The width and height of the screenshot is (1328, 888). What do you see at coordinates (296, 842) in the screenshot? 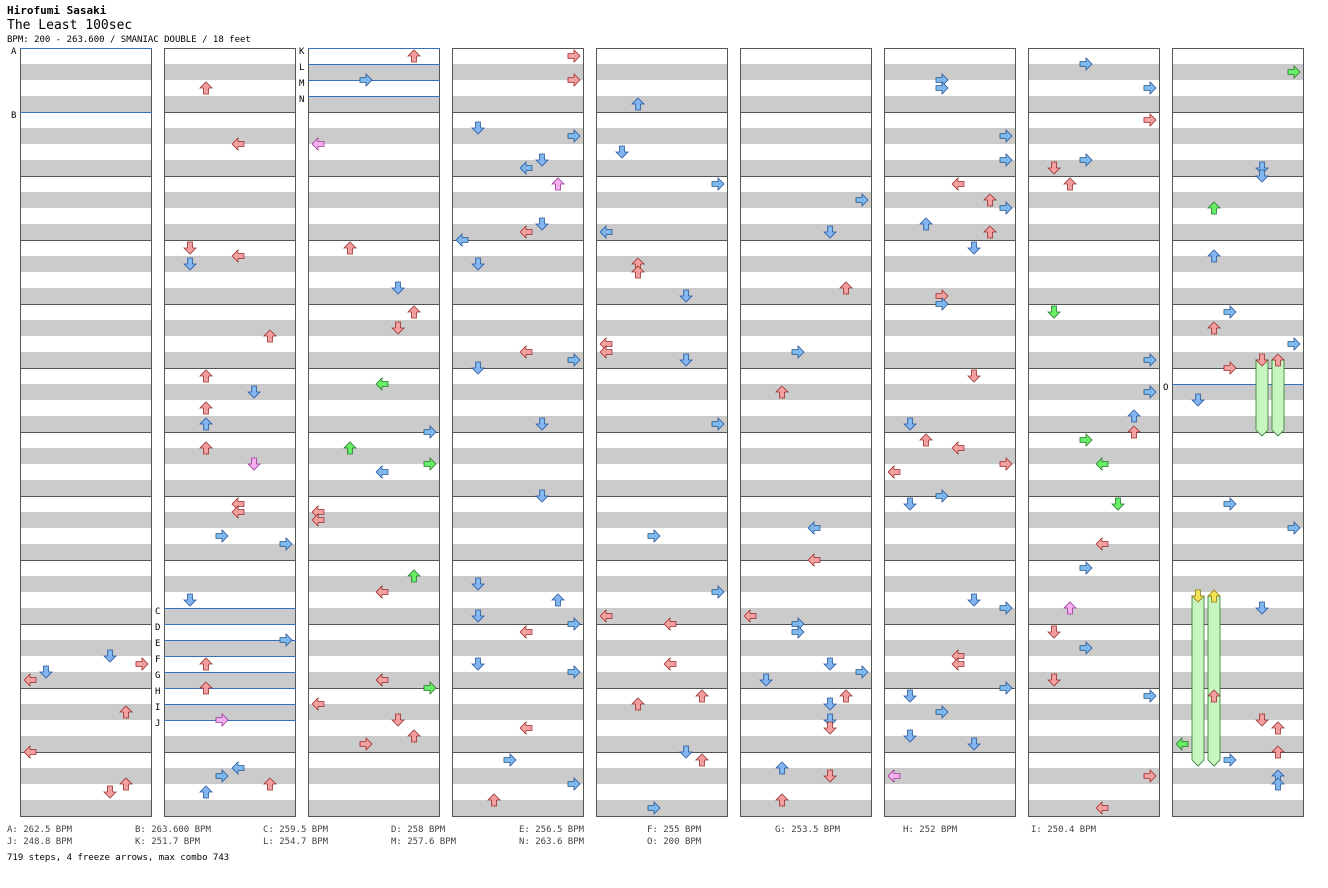
I see `legend-entry-l: L: 254.7 BPM` at bounding box center [296, 842].